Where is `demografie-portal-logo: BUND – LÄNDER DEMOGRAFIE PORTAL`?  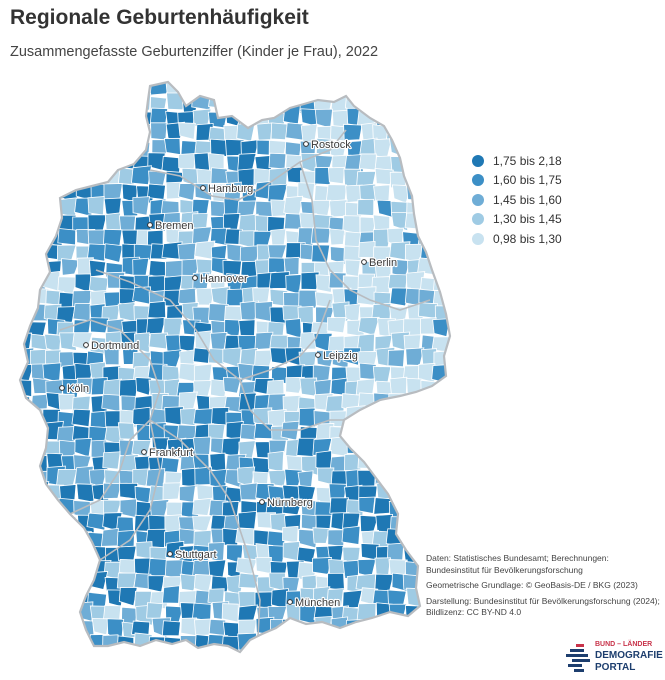
demografie-portal-logo: BUND – LÄNDER DEMOGRAFIE PORTAL is located at coordinates (614, 659).